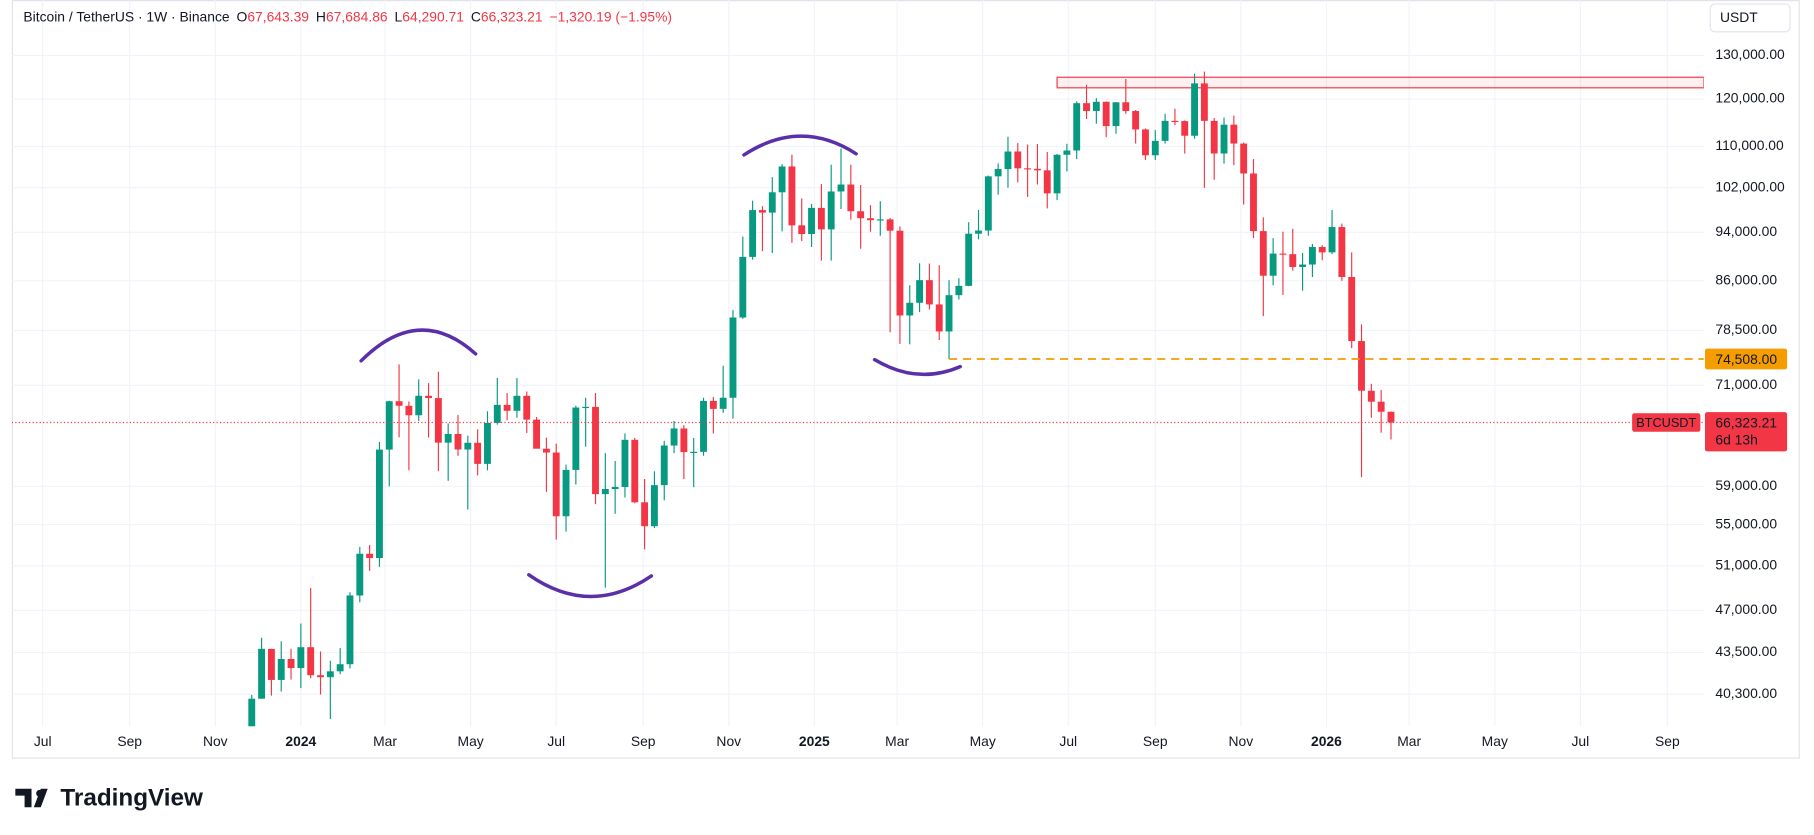 This screenshot has height=835, width=1814. What do you see at coordinates (1750, 54) in the screenshot?
I see `y-tick-label: 130,000.00` at bounding box center [1750, 54].